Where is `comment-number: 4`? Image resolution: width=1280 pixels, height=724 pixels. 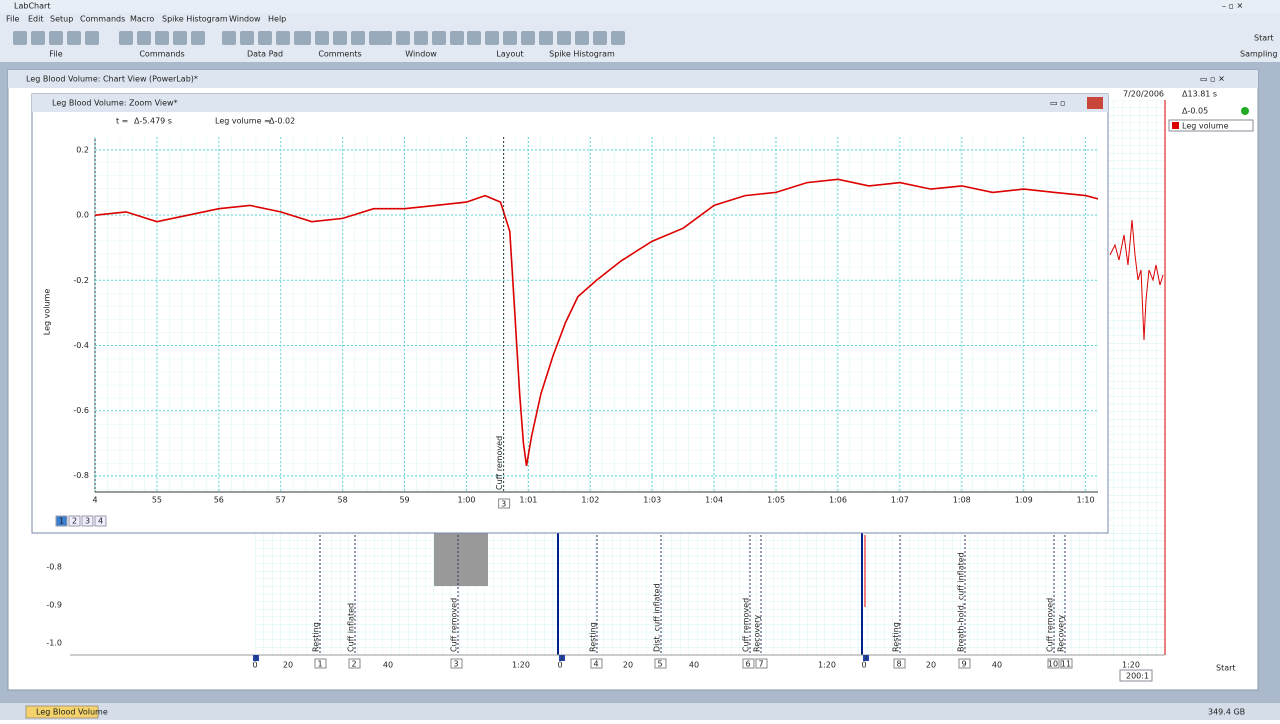
comment-number: 4 is located at coordinates (595, 664).